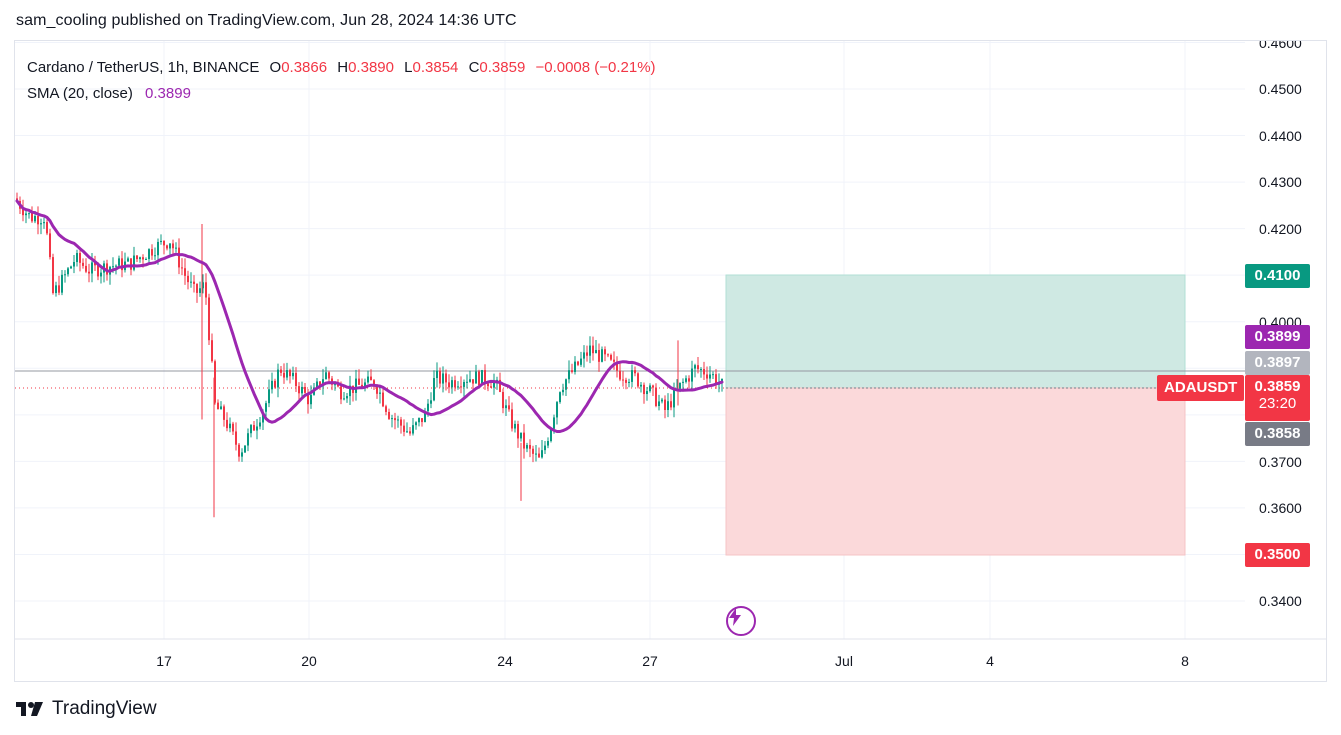 This screenshot has height=735, width=1341. Describe the element at coordinates (371, 67) in the screenshot. I see `legend-high-value: 0.3890` at that location.